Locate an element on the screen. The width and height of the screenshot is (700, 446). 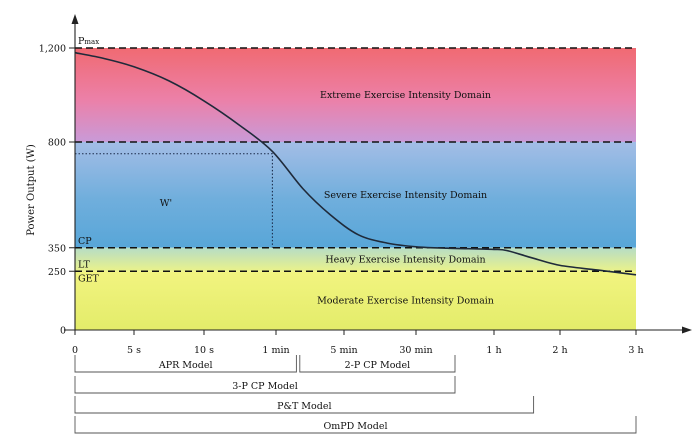
pmax-label: Pmax is located at coordinates (88, 41).